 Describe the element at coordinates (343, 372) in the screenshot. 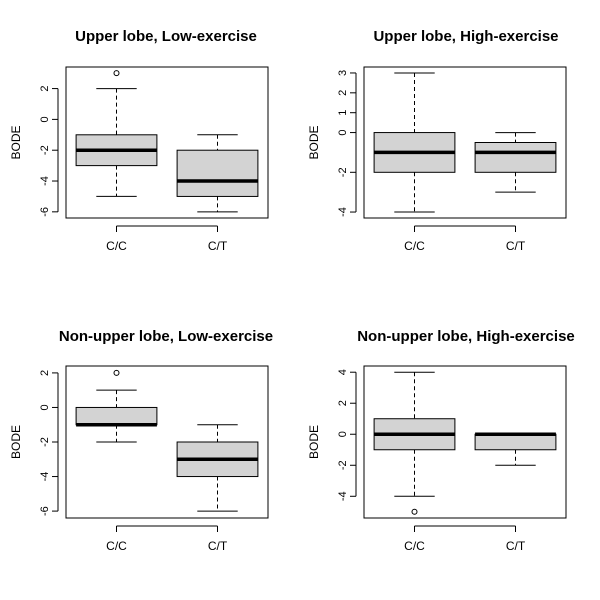

I see `y-tick-label: 4` at that location.